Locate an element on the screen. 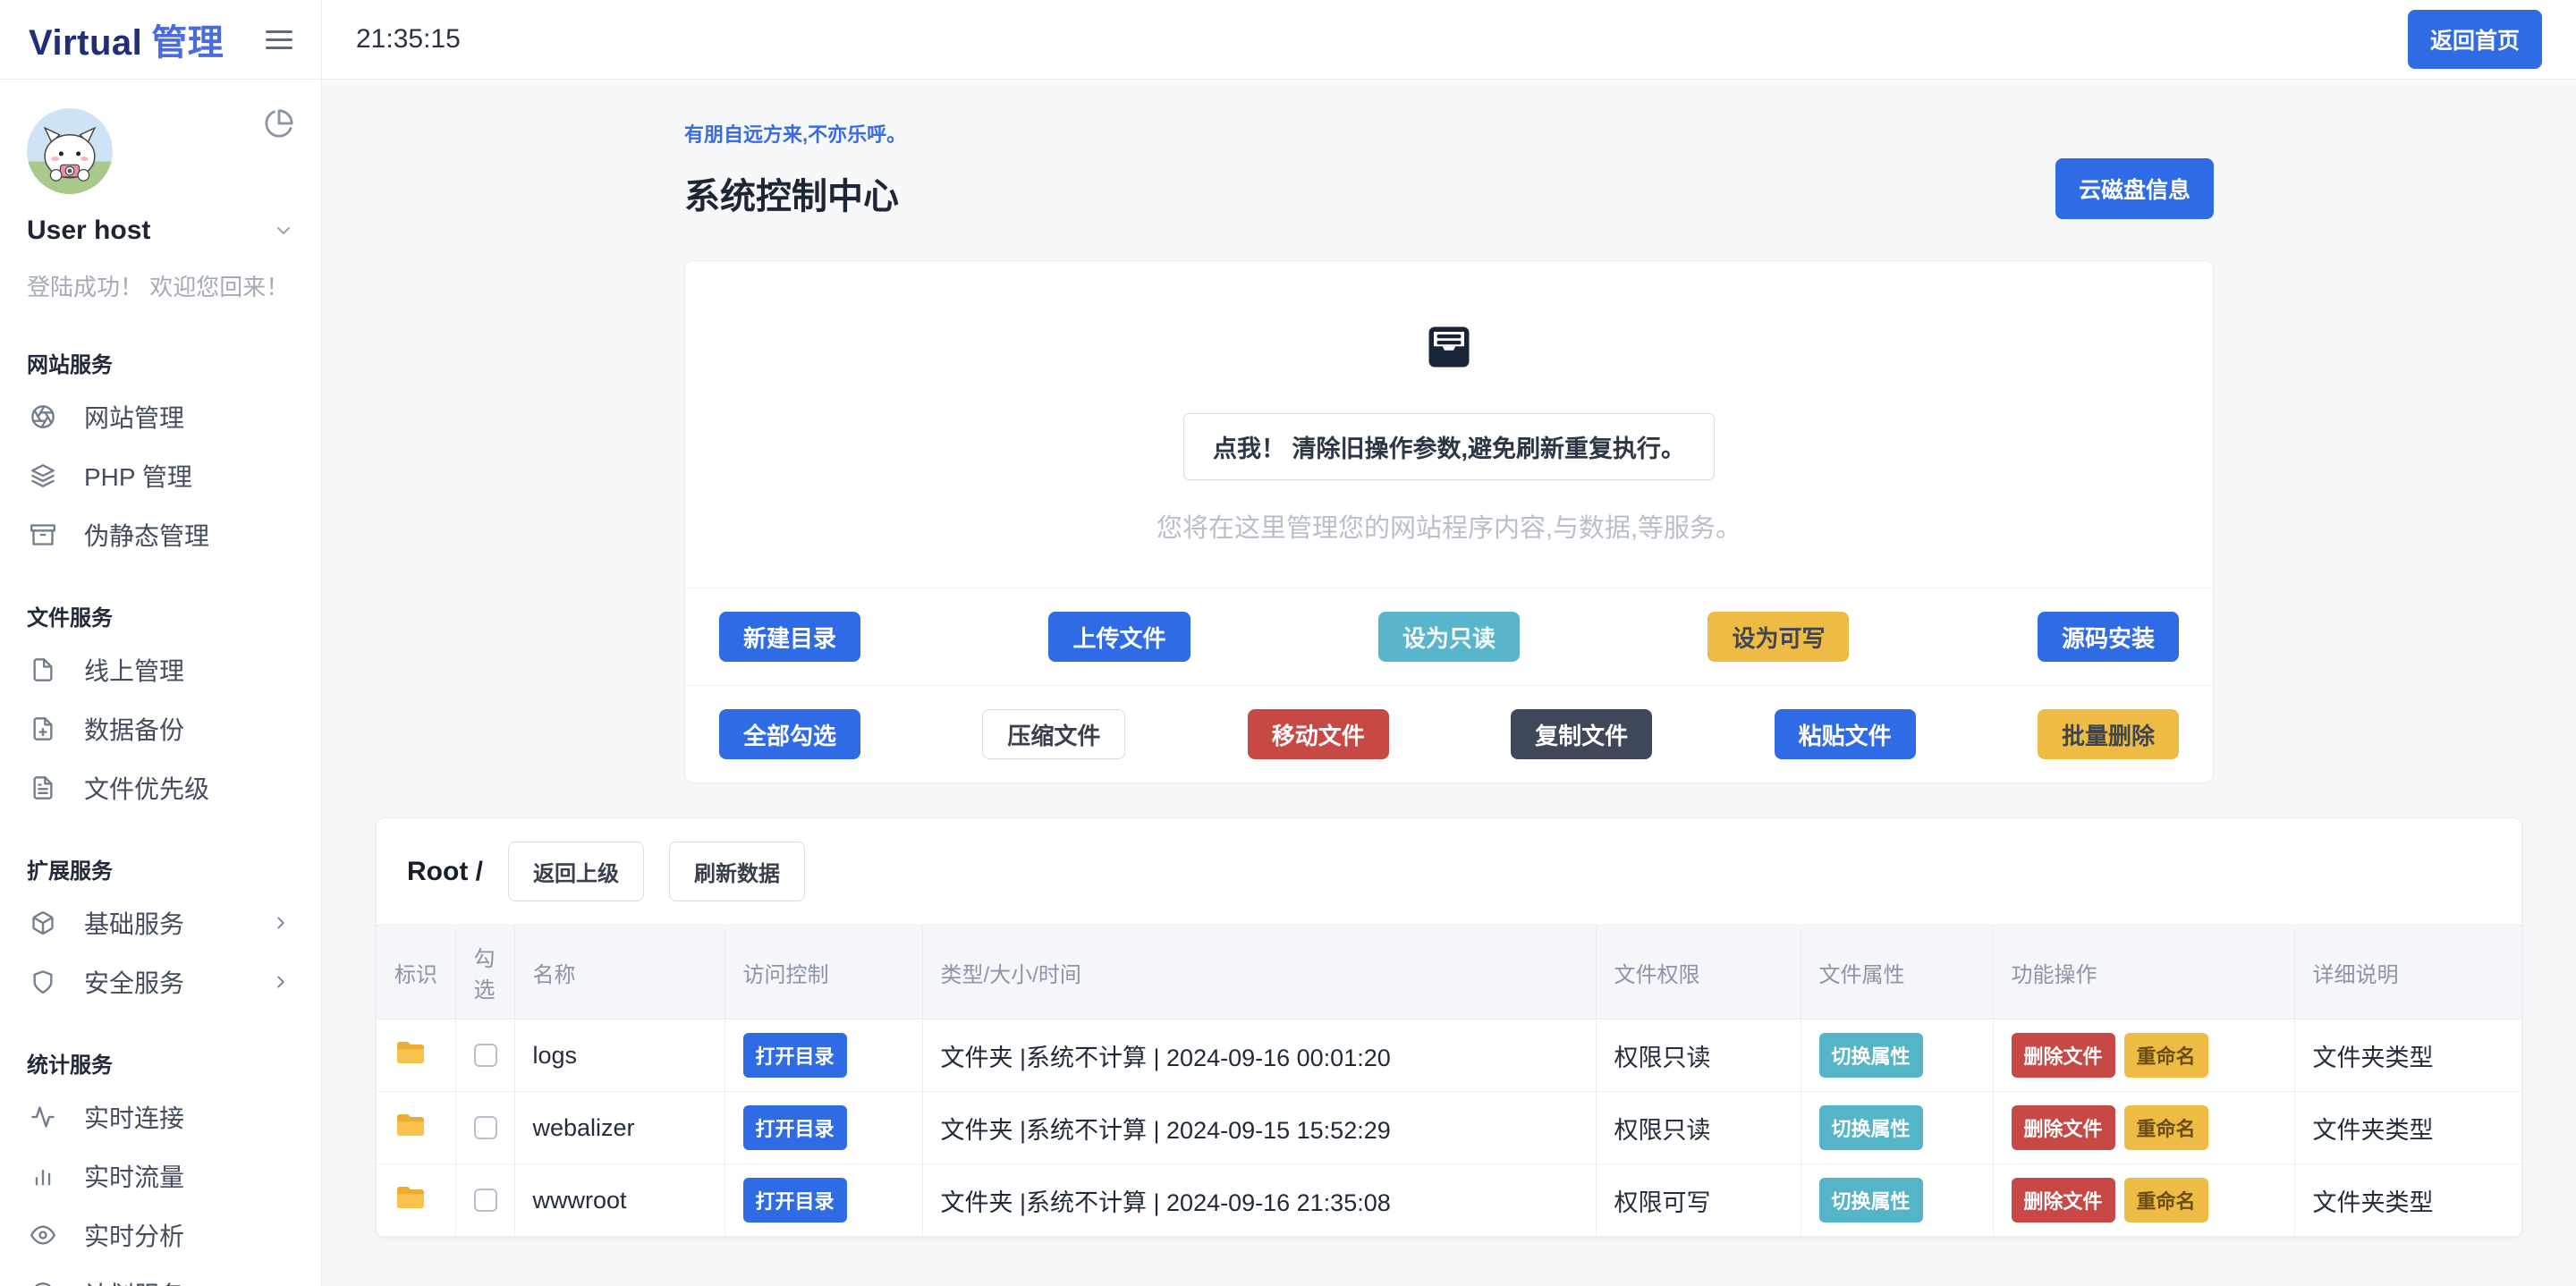 The width and height of the screenshot is (2576, 1286). sidebar-item-label: 实时流量 is located at coordinates (134, 1177).